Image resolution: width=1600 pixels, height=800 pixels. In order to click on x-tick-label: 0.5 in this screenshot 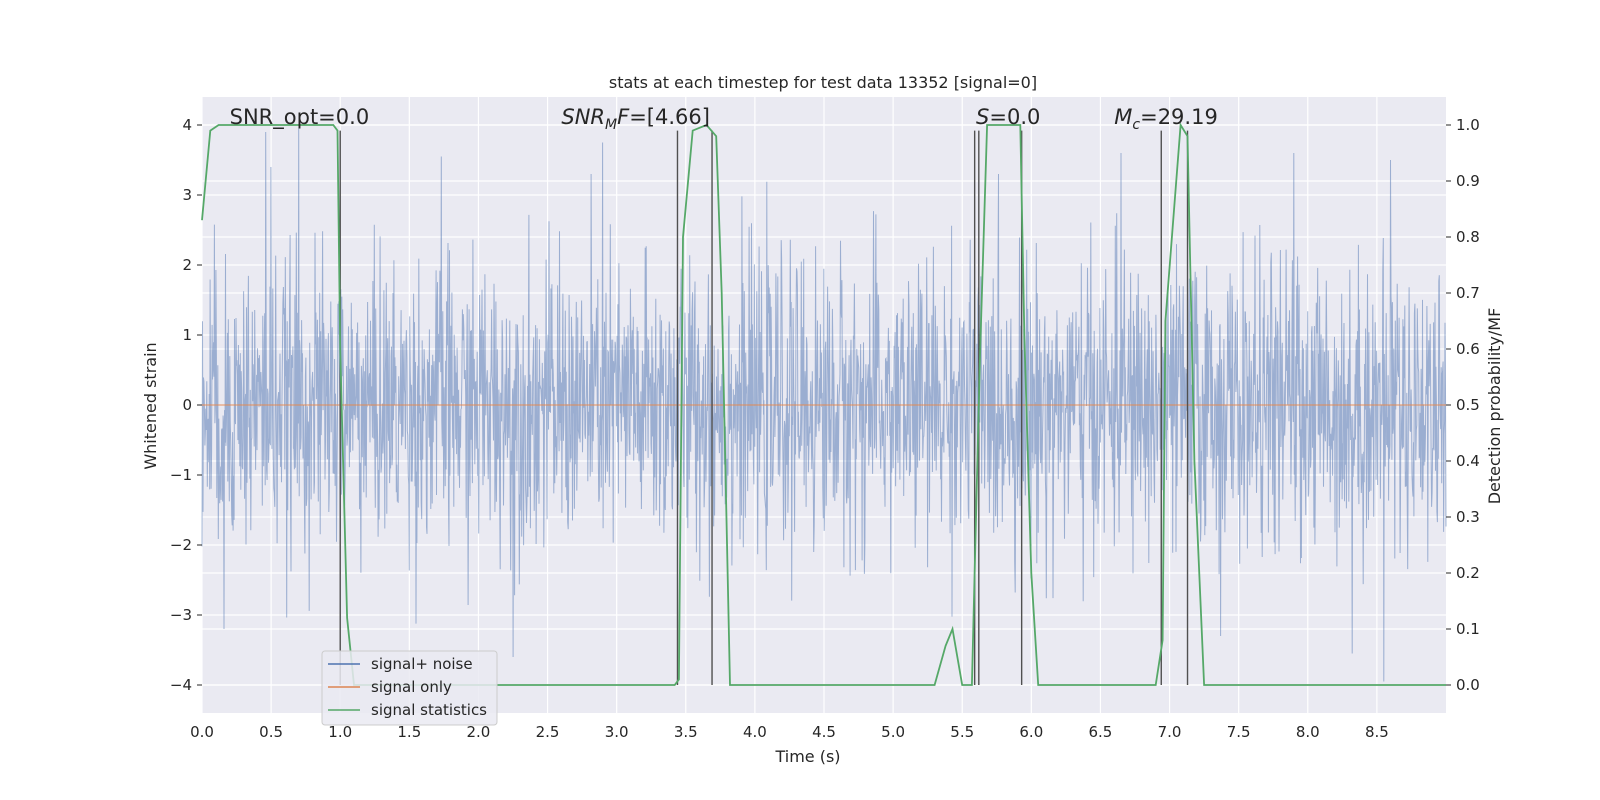, I will do `click(271, 732)`.